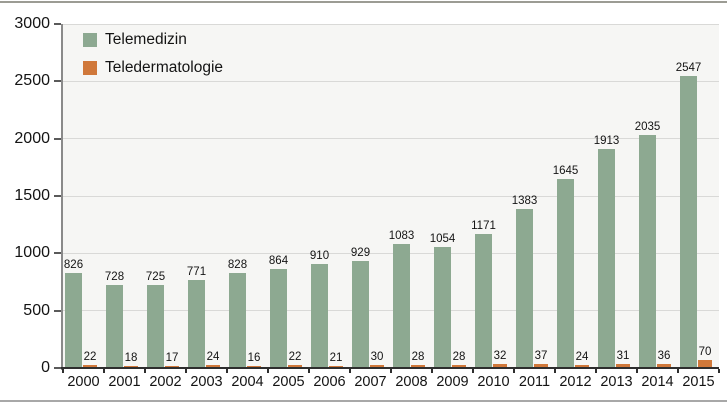 This screenshot has height=409, width=727. Describe the element at coordinates (582, 357) in the screenshot. I see `bar-value-teledermatologie-2012: 24` at that location.